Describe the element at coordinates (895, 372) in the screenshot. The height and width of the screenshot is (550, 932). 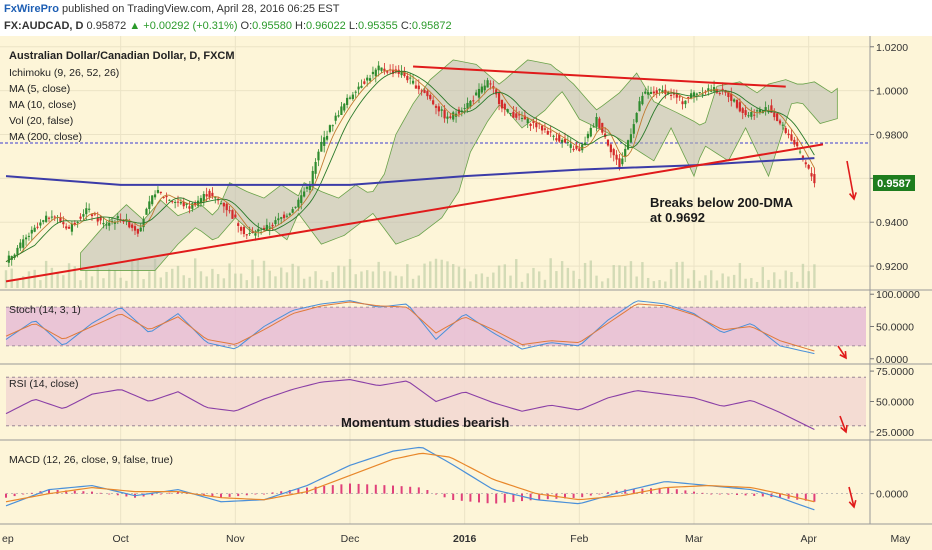
I see `rsi-tick-label: 75.0000` at that location.